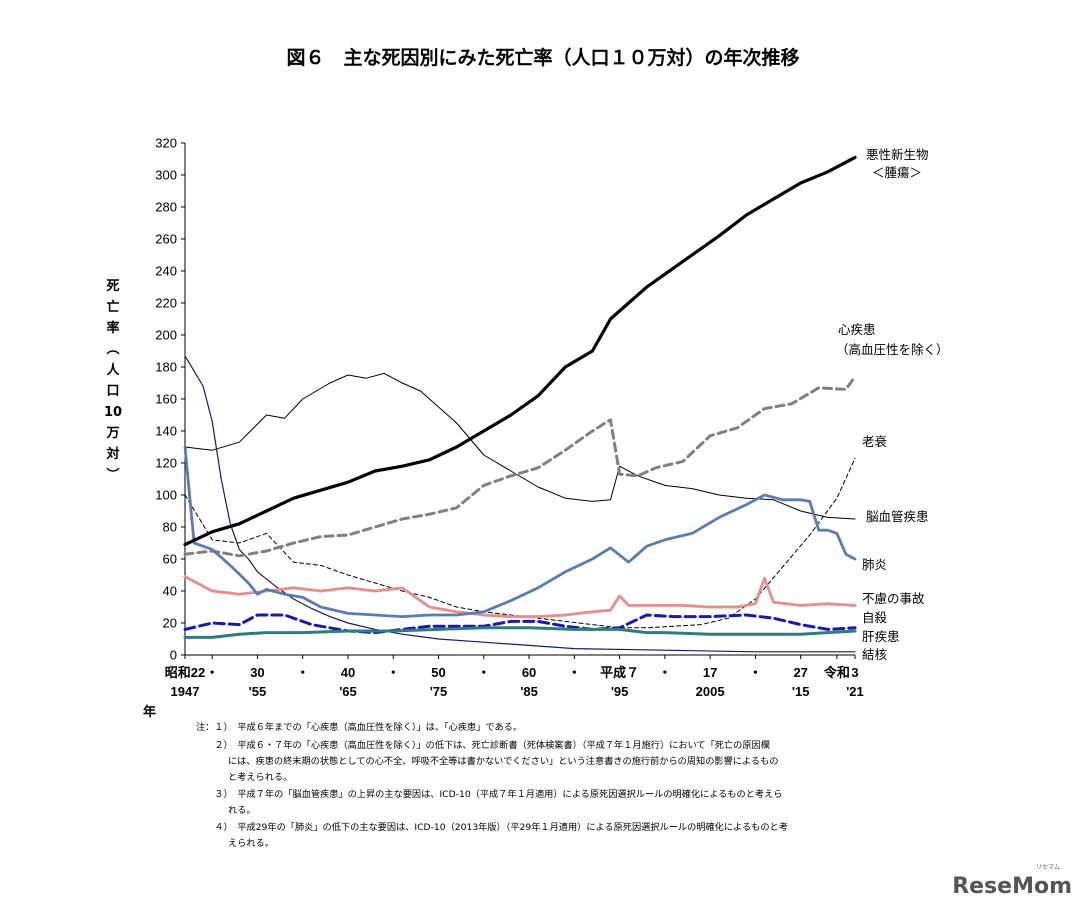  I want to click on y-label-char: 亡, so click(112, 307).